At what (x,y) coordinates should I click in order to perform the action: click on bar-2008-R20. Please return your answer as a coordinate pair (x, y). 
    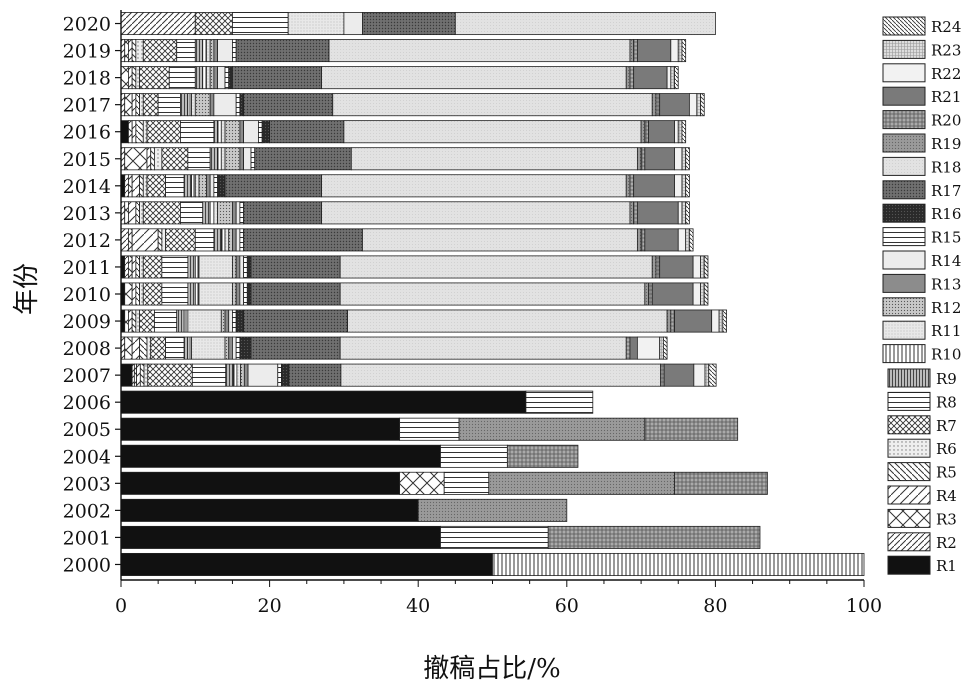
    Looking at the image, I should click on (628, 348).